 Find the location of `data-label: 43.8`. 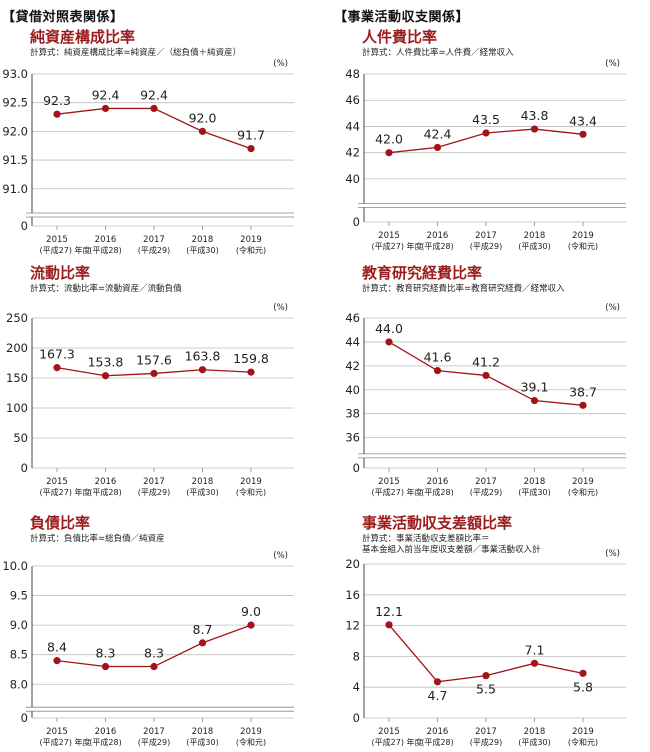

data-label: 43.8 is located at coordinates (535, 115).